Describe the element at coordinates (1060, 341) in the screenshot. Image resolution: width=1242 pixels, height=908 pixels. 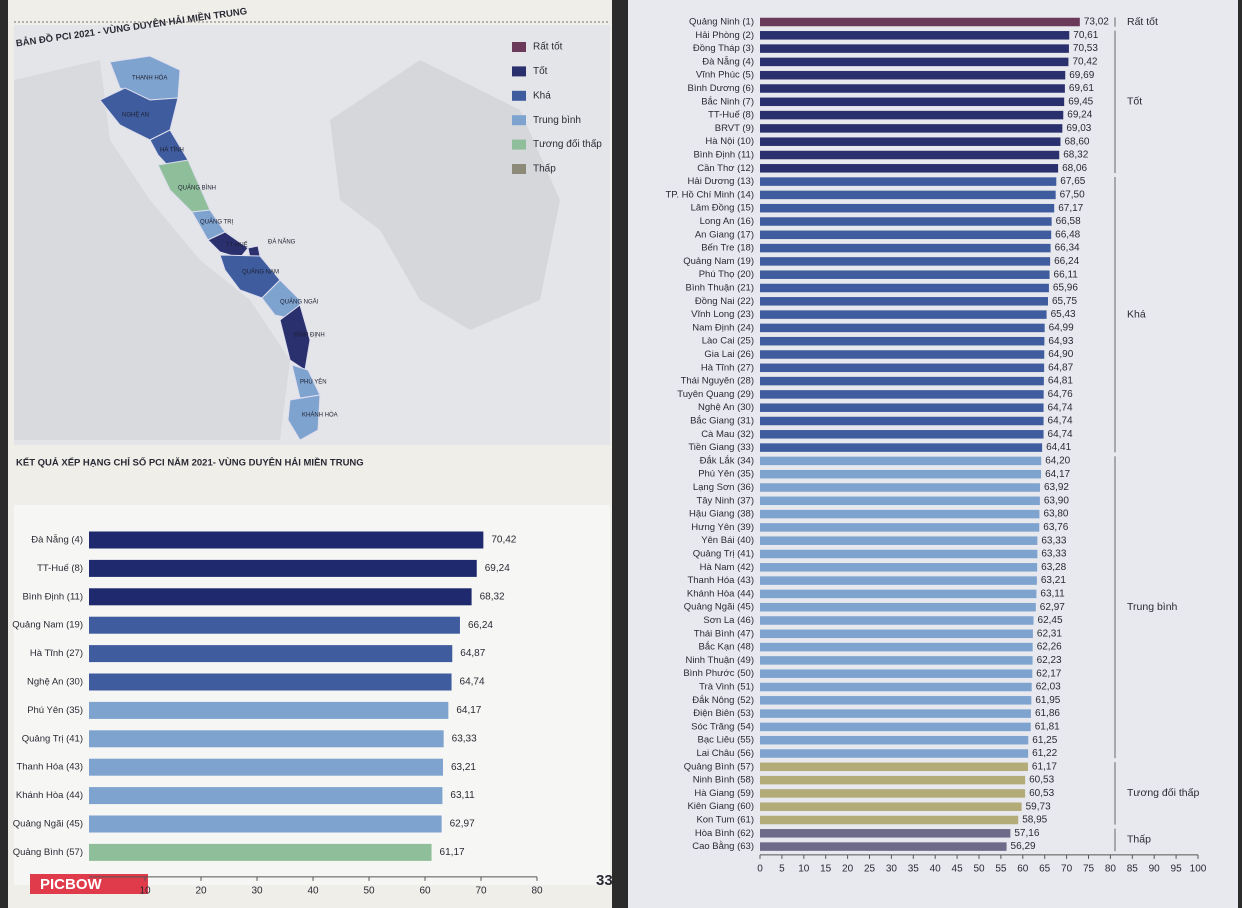
I see `value-label: 64,93` at that location.